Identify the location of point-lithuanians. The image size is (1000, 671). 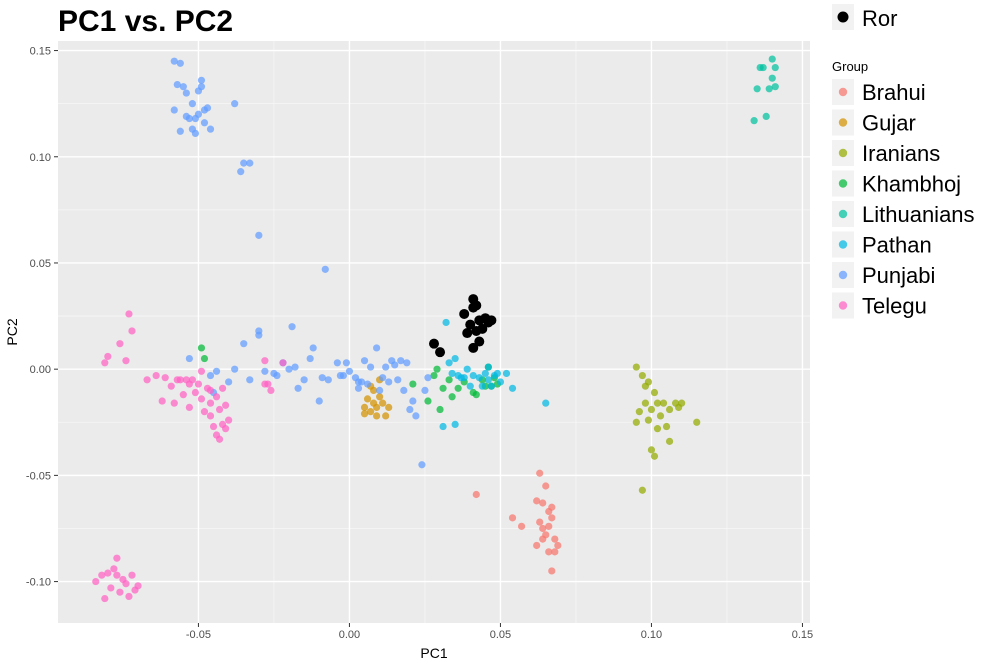
(769, 89).